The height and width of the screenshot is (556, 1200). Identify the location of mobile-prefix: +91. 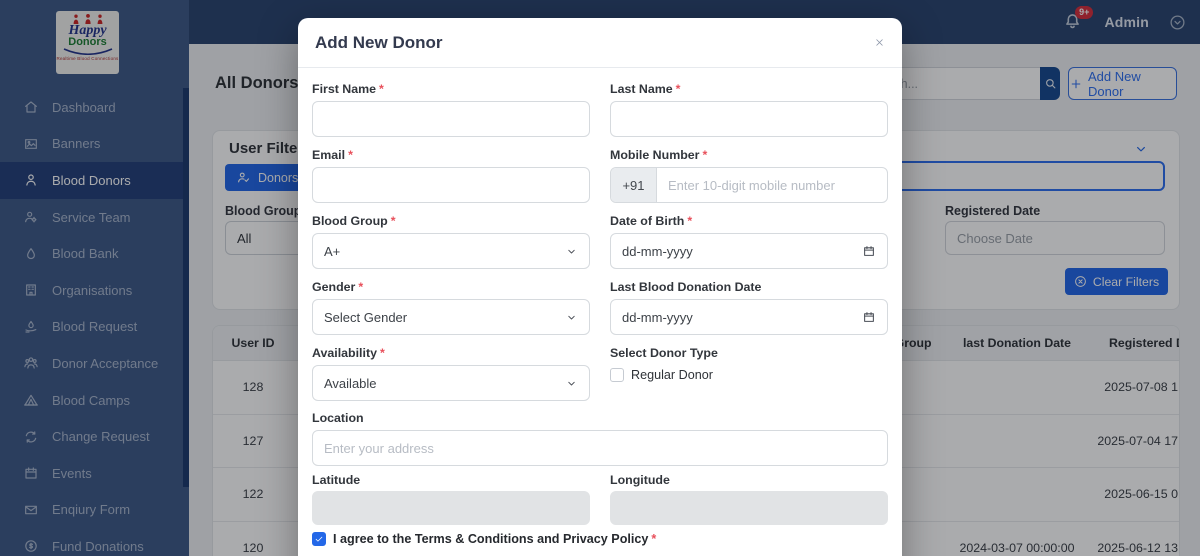
(634, 185).